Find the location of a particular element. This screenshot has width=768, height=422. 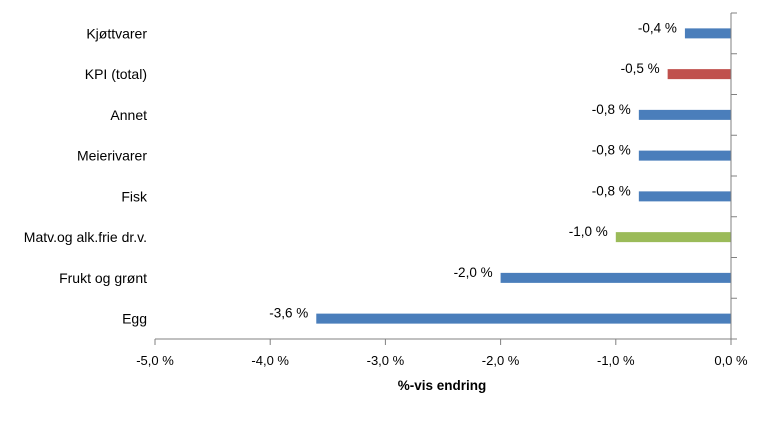

x-tick-label: -5,0 % is located at coordinates (155, 360).